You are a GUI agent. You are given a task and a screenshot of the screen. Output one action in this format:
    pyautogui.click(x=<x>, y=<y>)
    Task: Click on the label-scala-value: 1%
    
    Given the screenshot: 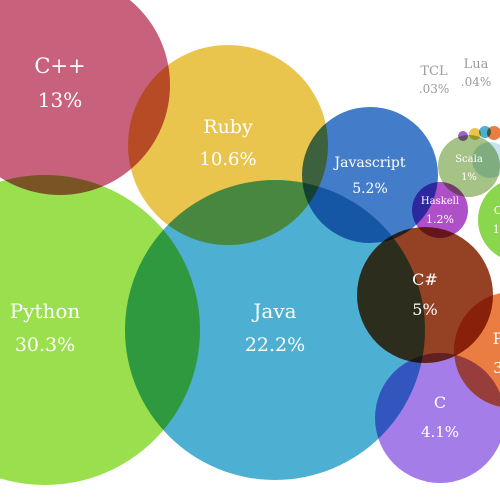 What is the action you would take?
    pyautogui.click(x=469, y=177)
    